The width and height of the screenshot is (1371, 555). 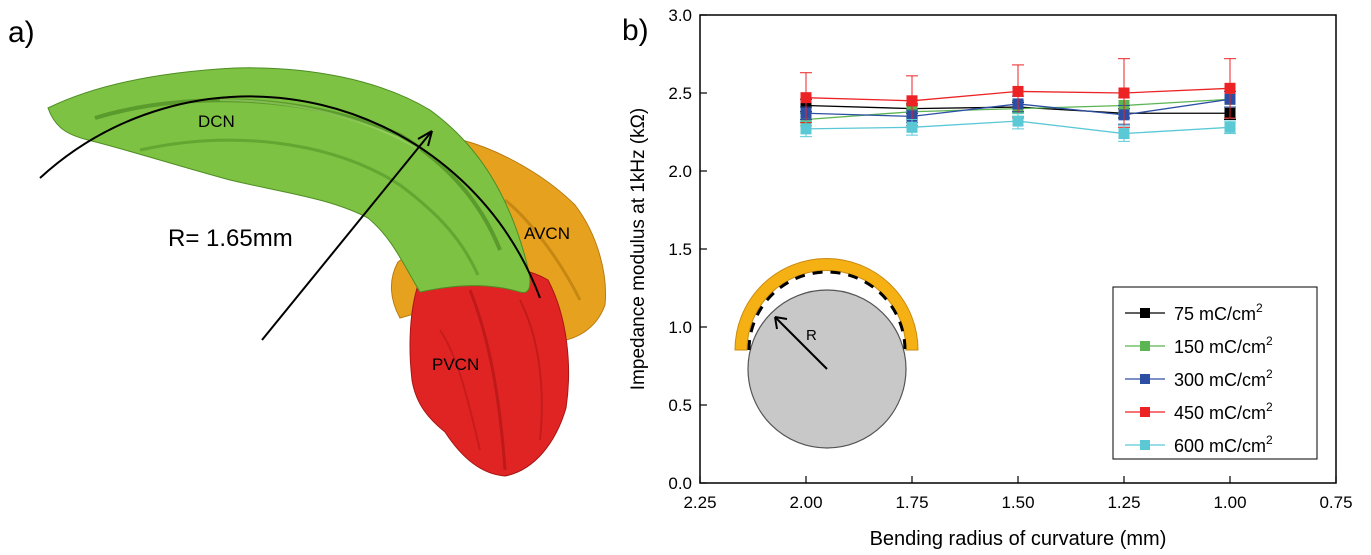 I want to click on legend-item: 75 mC/cm2, so click(x=1194, y=312).